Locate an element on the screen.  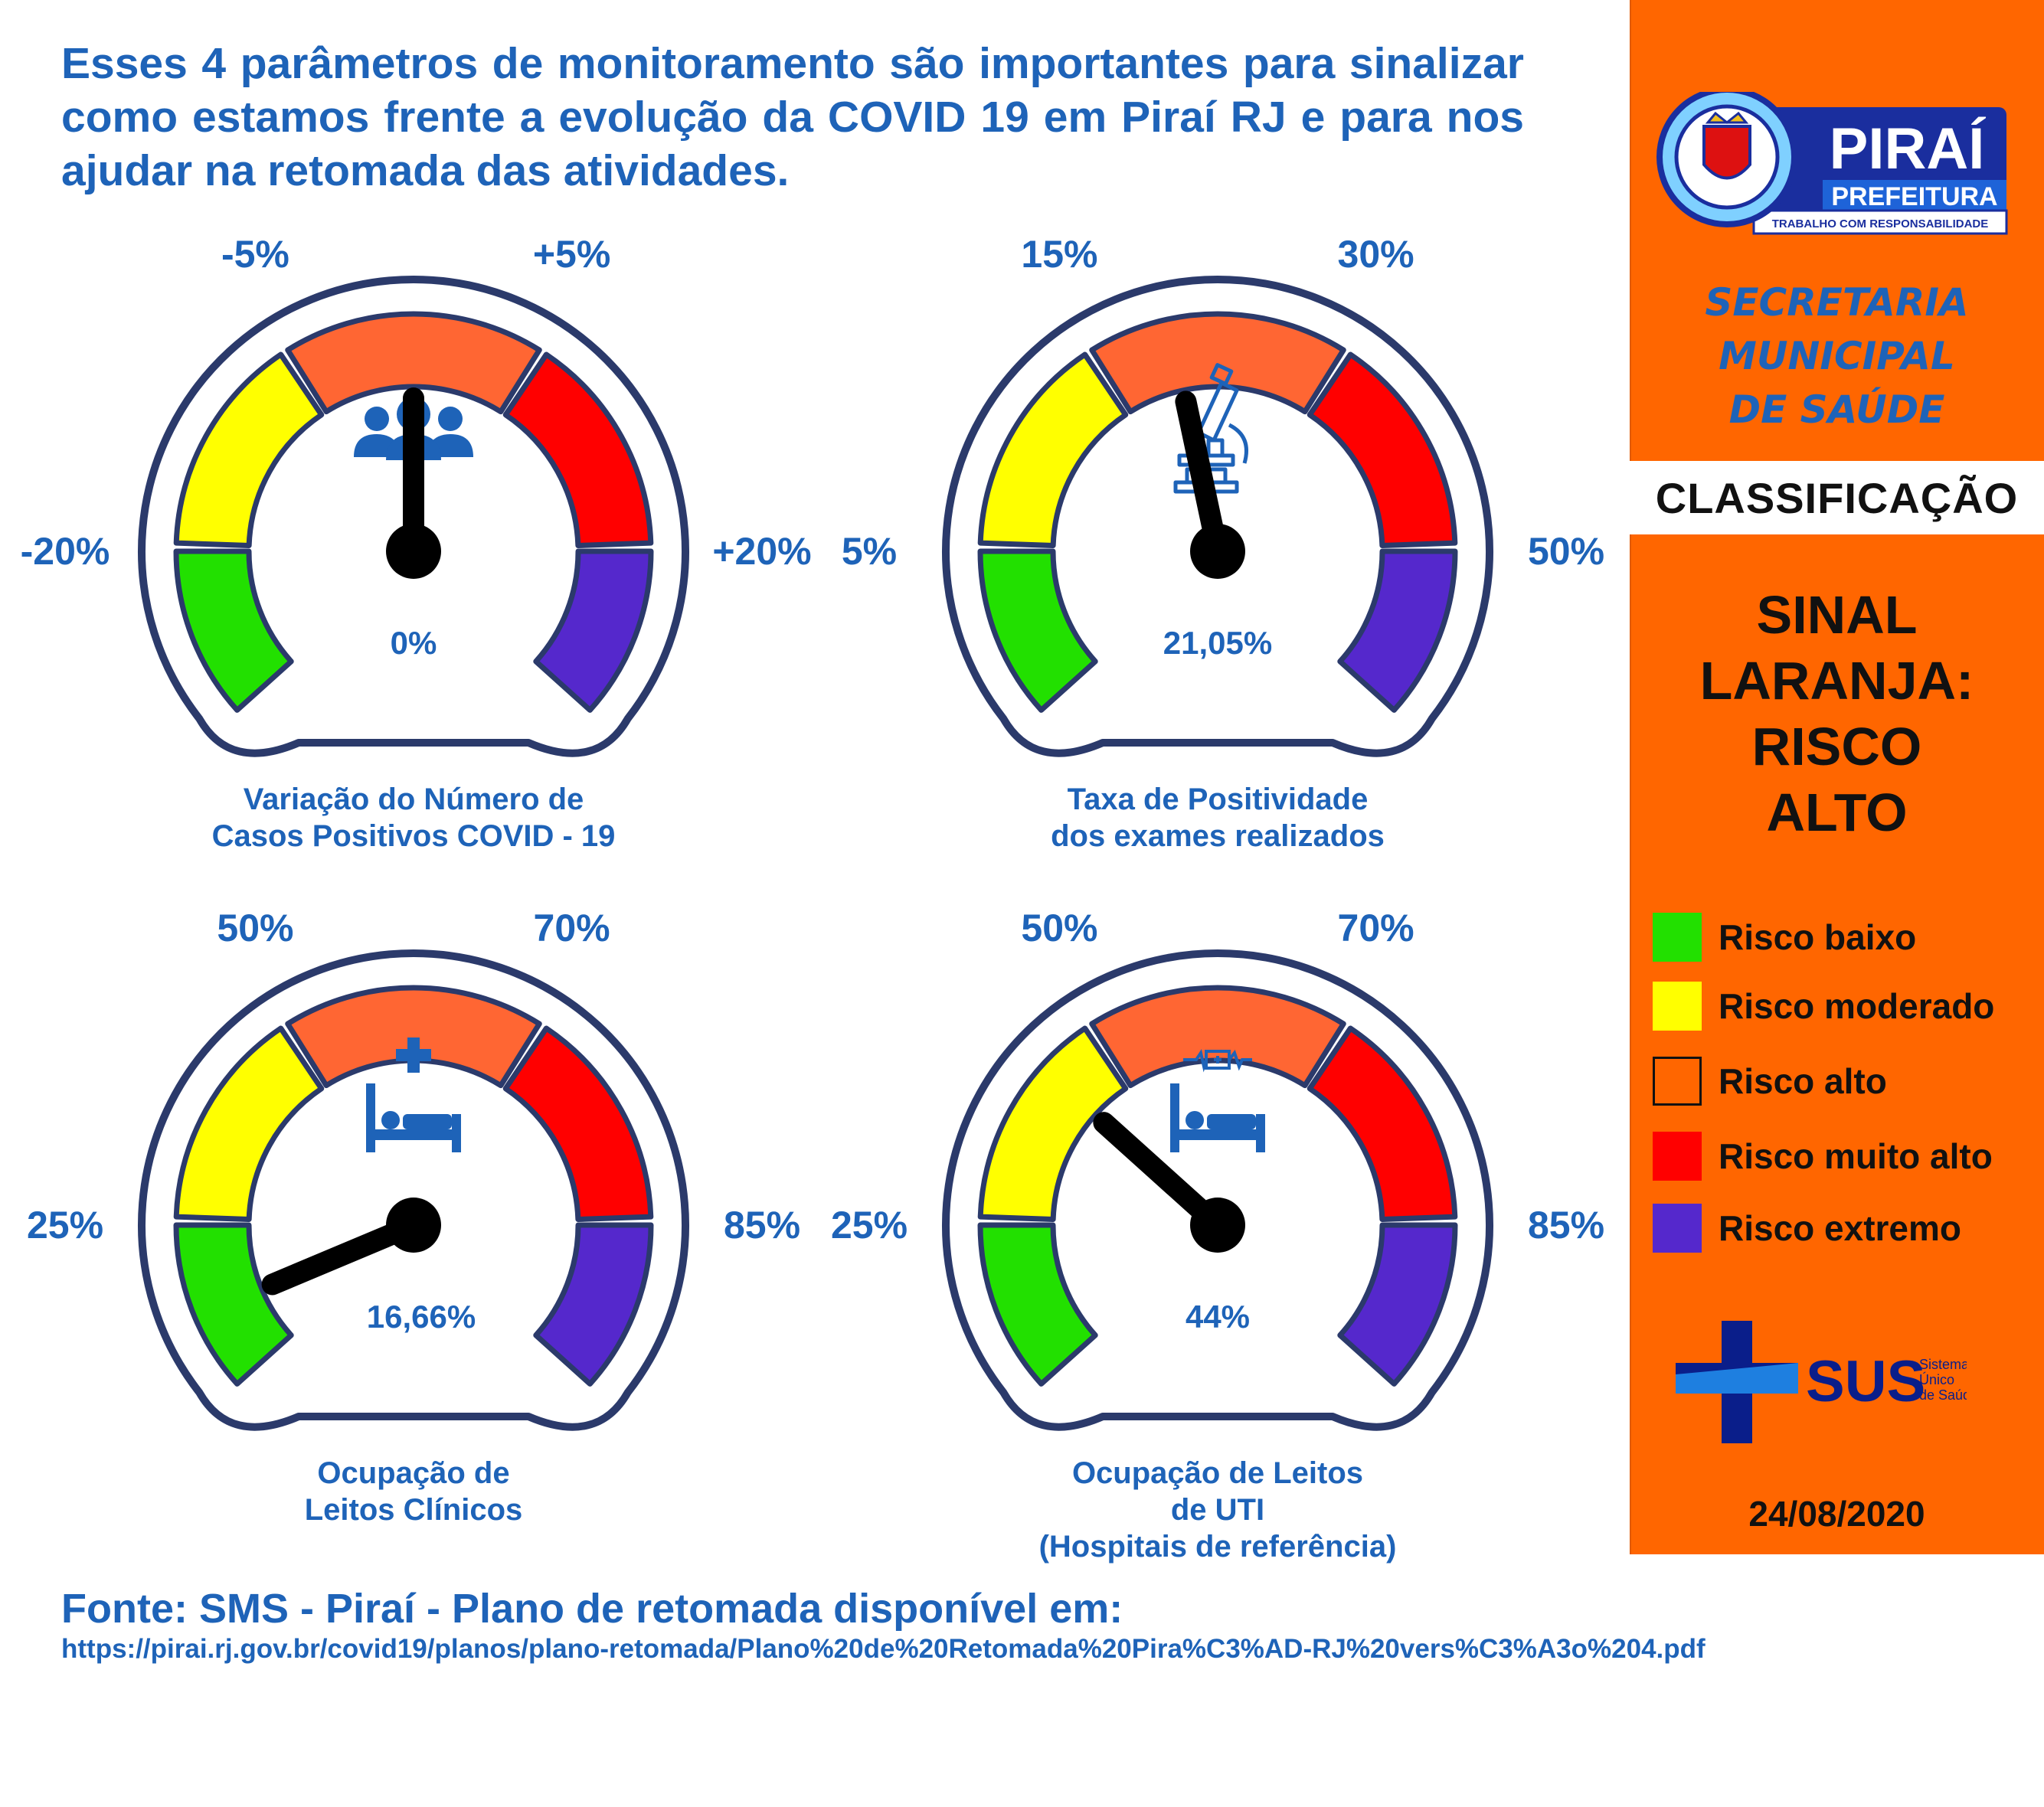
legend-item-extremo: Risco extremo is located at coordinates (1807, 1228).